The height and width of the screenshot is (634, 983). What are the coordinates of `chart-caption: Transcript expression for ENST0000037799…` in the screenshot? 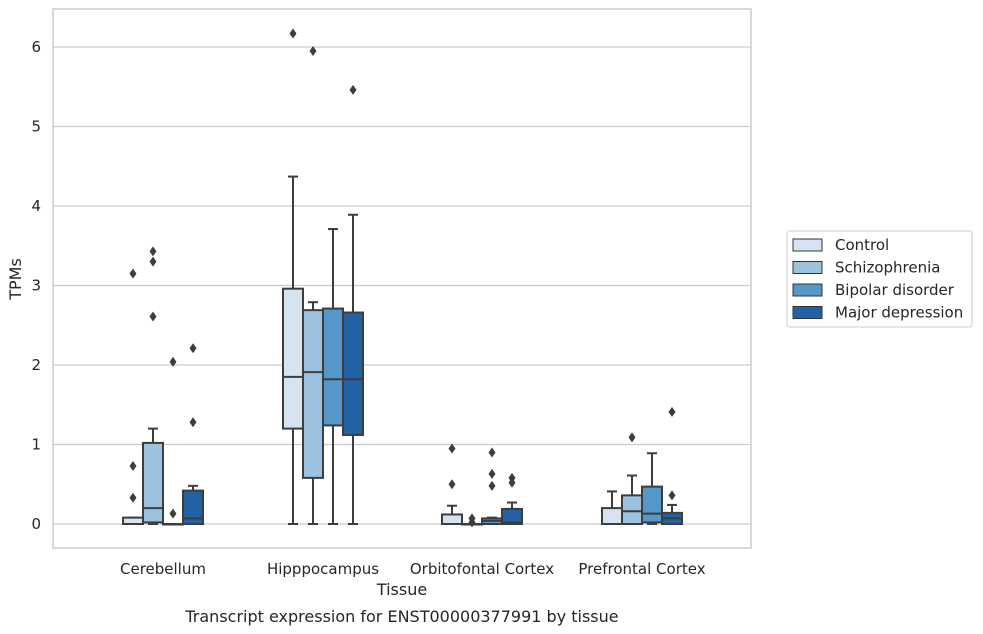 It's located at (401, 616).